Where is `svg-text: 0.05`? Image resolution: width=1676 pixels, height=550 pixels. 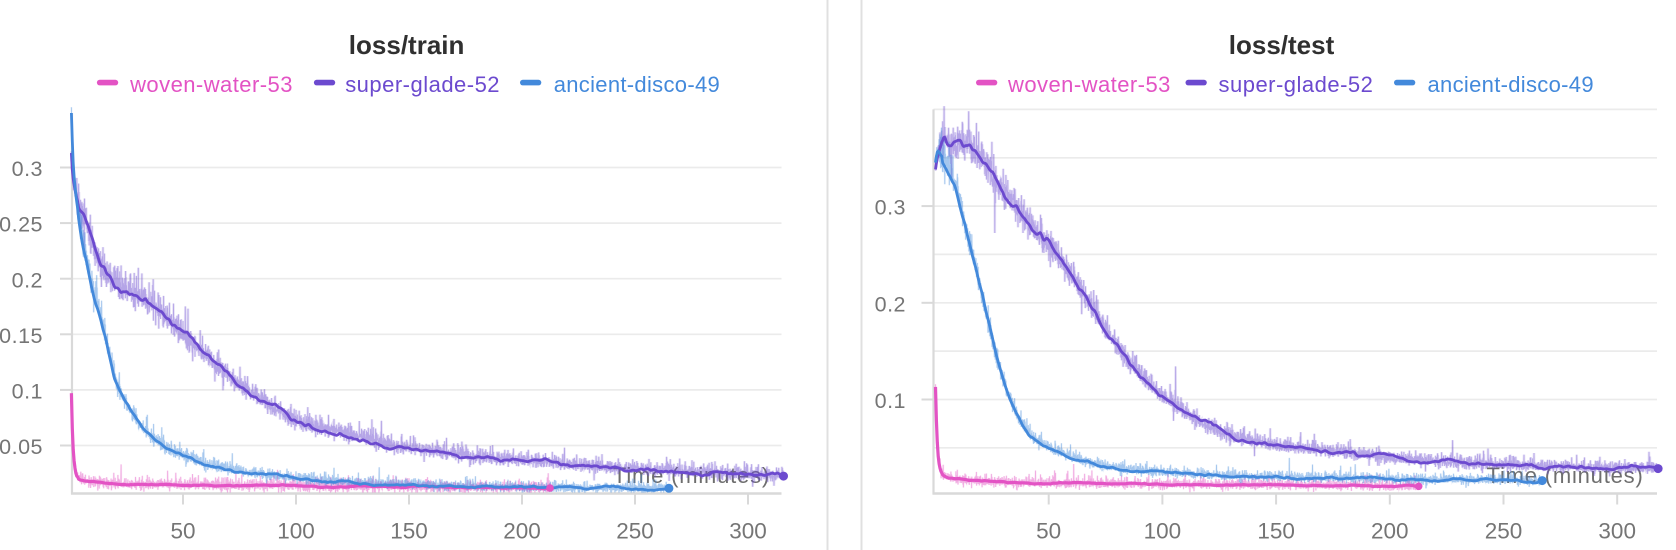 svg-text: 0.05 is located at coordinates (21, 447).